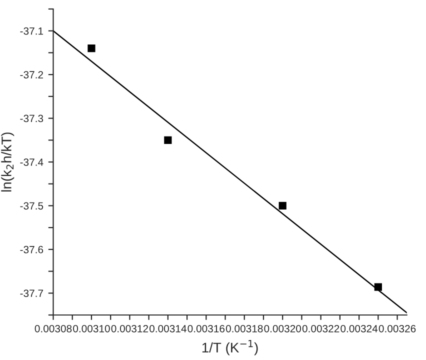  What do you see at coordinates (32, 118) in the screenshot?
I see `y-tick-label: -37.3` at bounding box center [32, 118].